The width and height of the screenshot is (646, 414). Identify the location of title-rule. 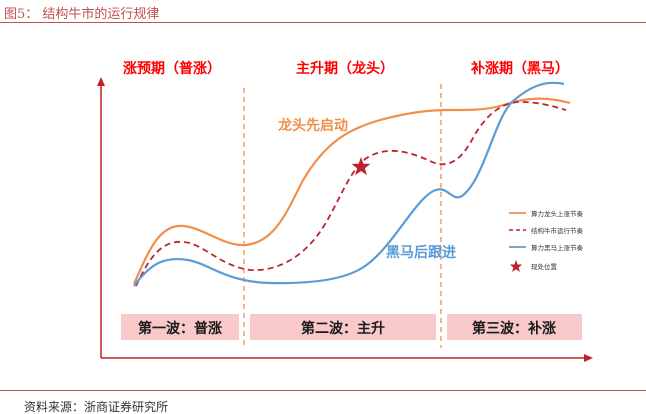
(323, 22).